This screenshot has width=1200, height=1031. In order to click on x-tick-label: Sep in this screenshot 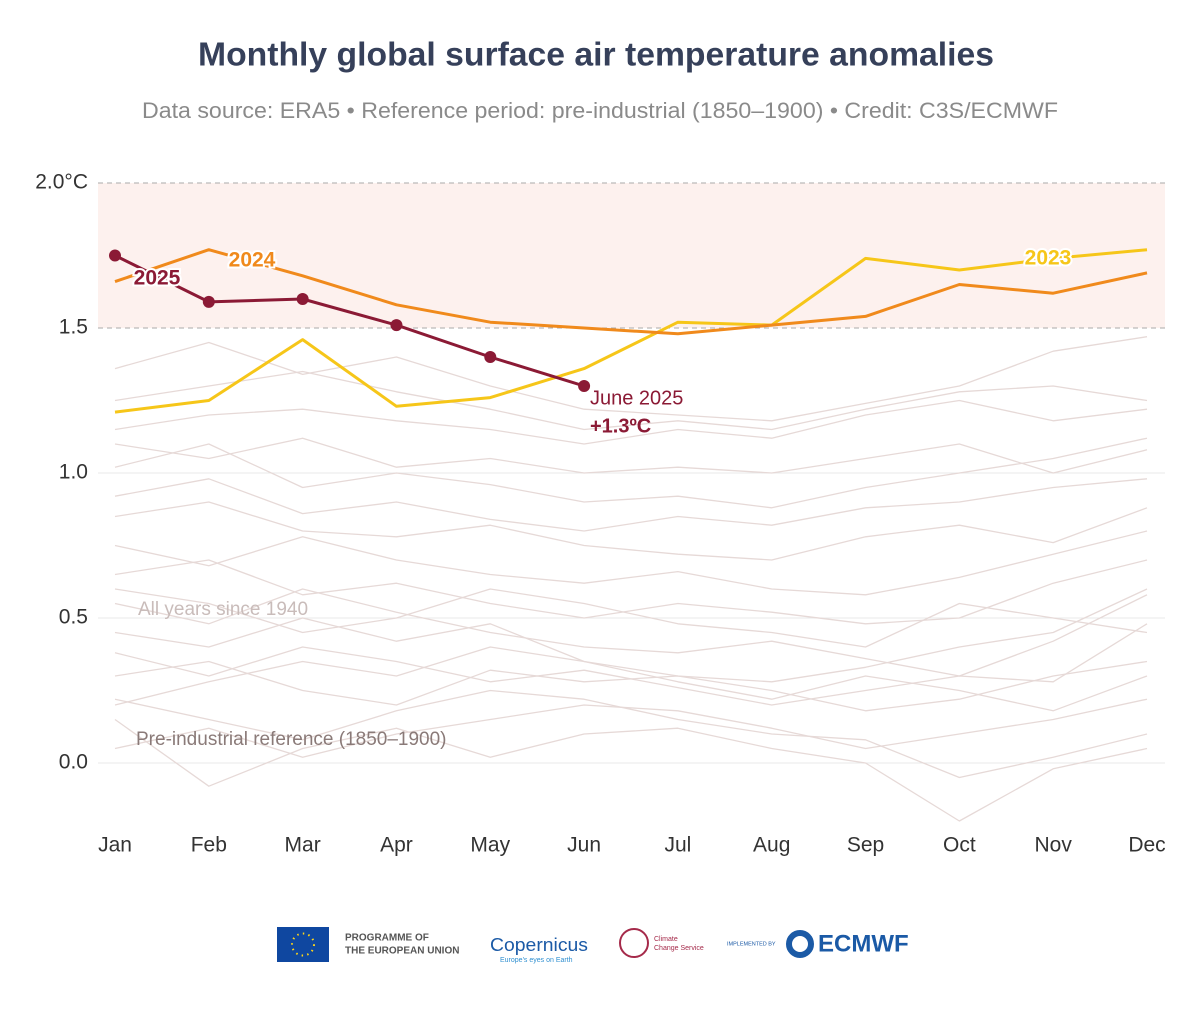, I will do `click(865, 845)`.